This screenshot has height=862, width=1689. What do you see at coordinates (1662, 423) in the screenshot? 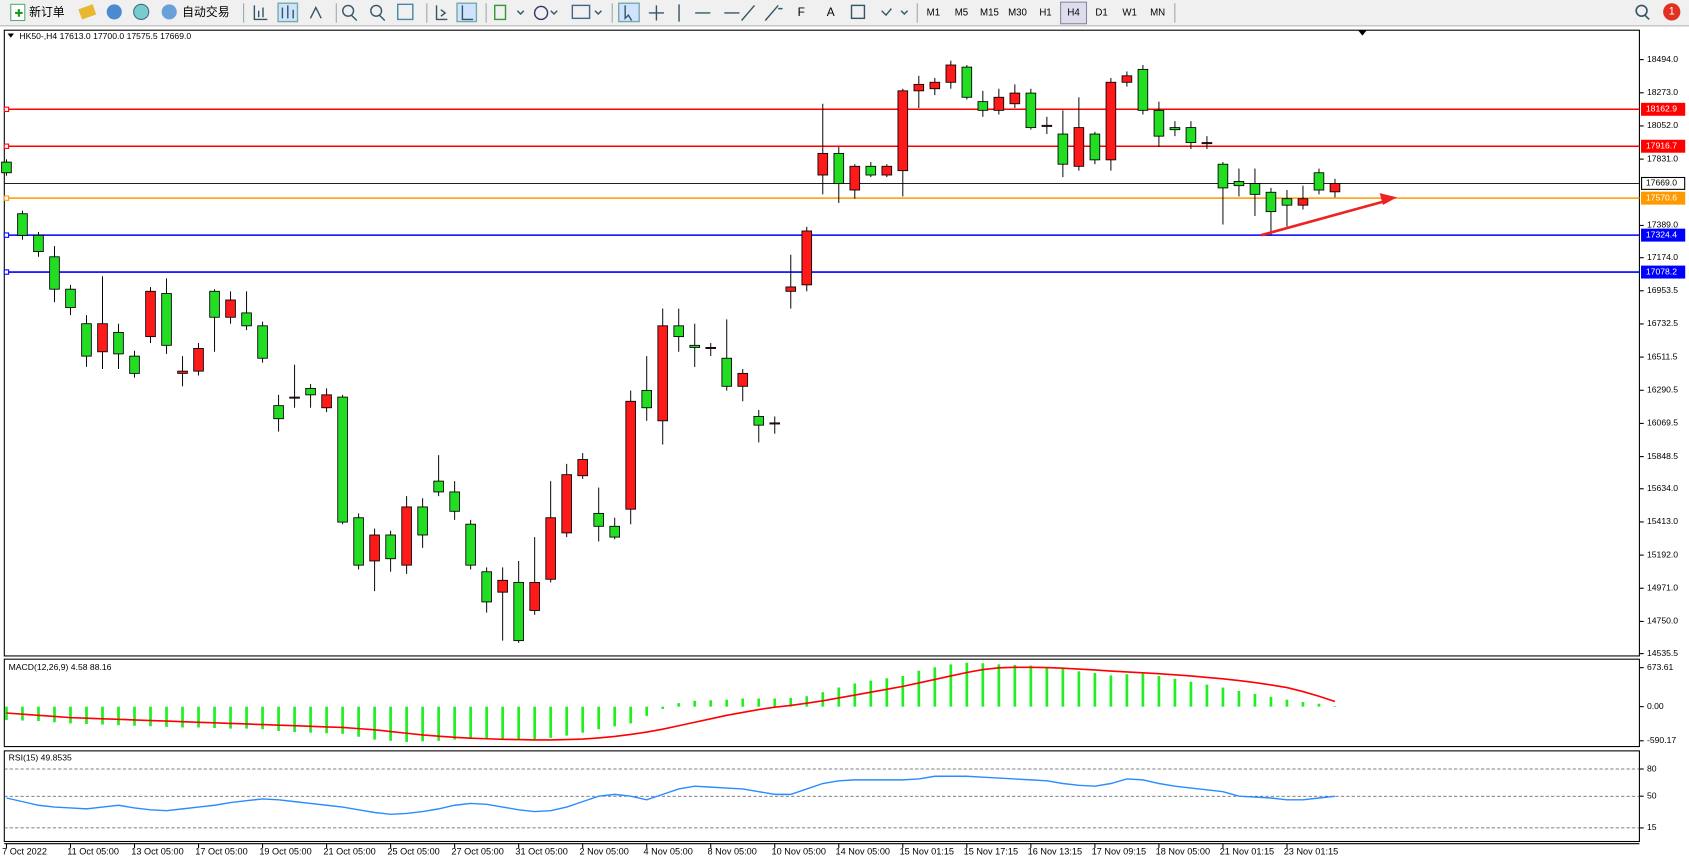
I see `y-tick-label: 16069.5` at bounding box center [1662, 423].